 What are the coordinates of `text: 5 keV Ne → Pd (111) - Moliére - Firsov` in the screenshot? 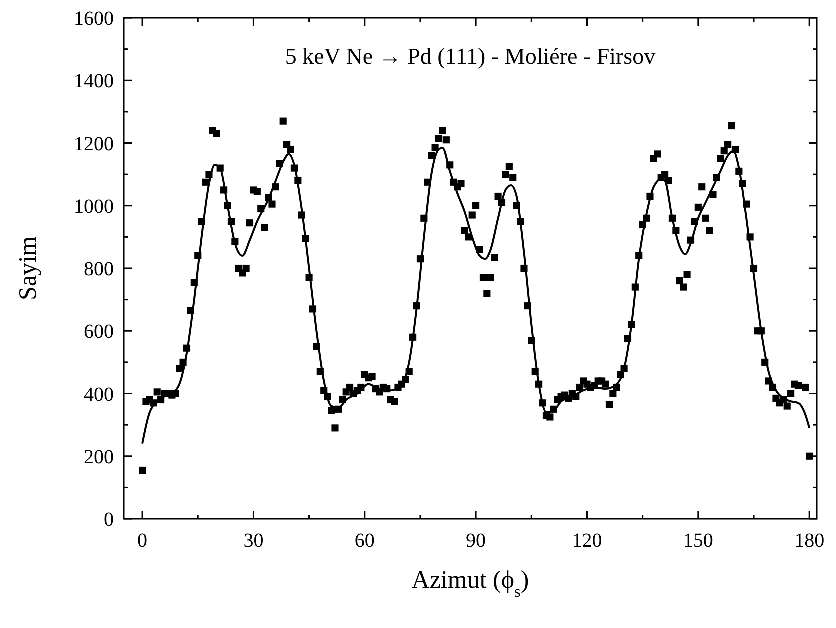 It's located at (470, 56).